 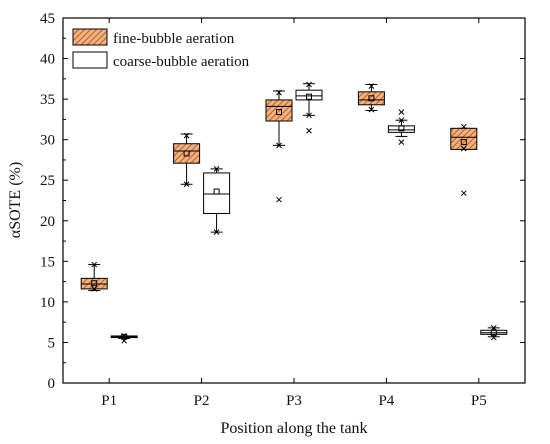 What do you see at coordinates (181, 62) in the screenshot?
I see `legend-label-coarse: coarse-bubble aeration` at bounding box center [181, 62].